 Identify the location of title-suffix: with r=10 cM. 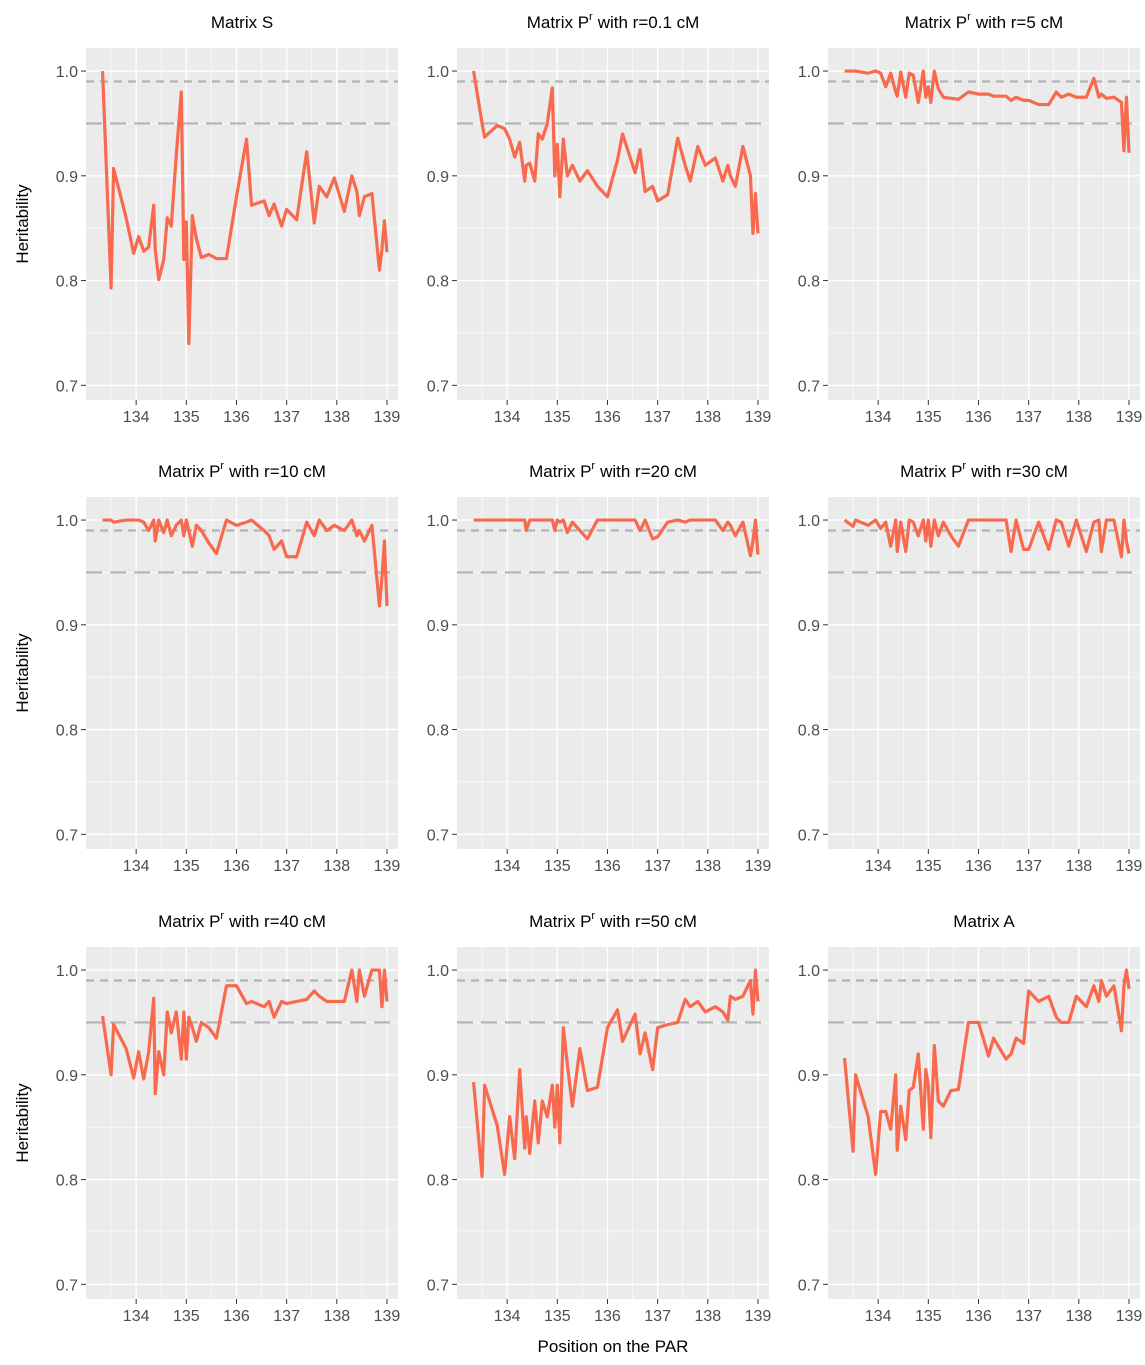
(277, 471).